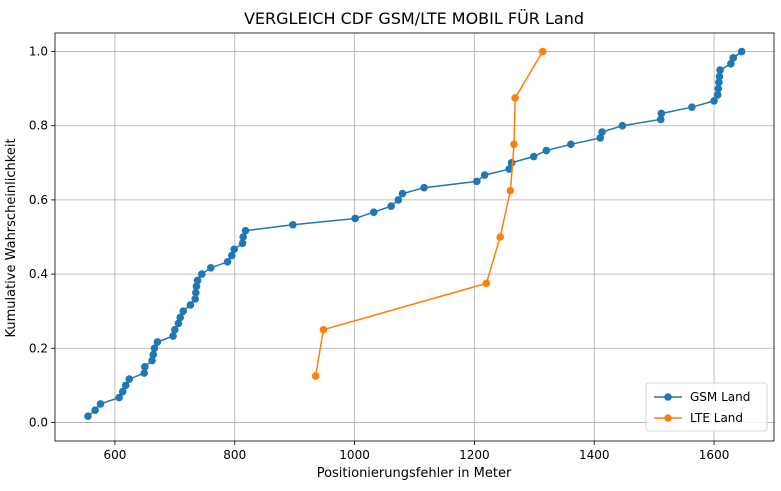 Image resolution: width=781 pixels, height=491 pixels. What do you see at coordinates (474, 455) in the screenshot?
I see `x-tick-label: 1200` at bounding box center [474, 455].